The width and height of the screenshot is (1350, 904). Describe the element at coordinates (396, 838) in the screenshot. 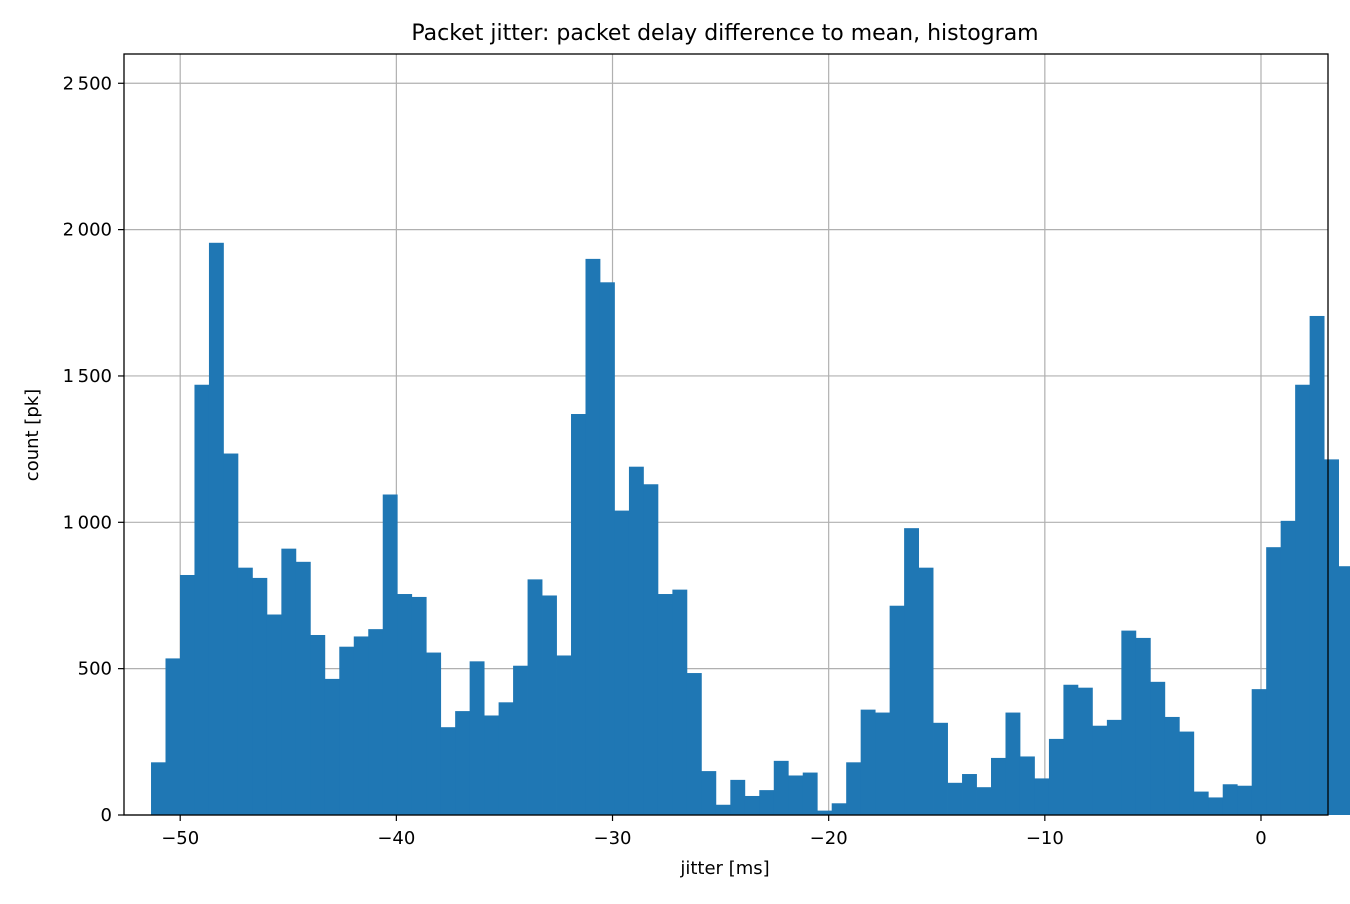

I see `x-tick-label: −40` at that location.